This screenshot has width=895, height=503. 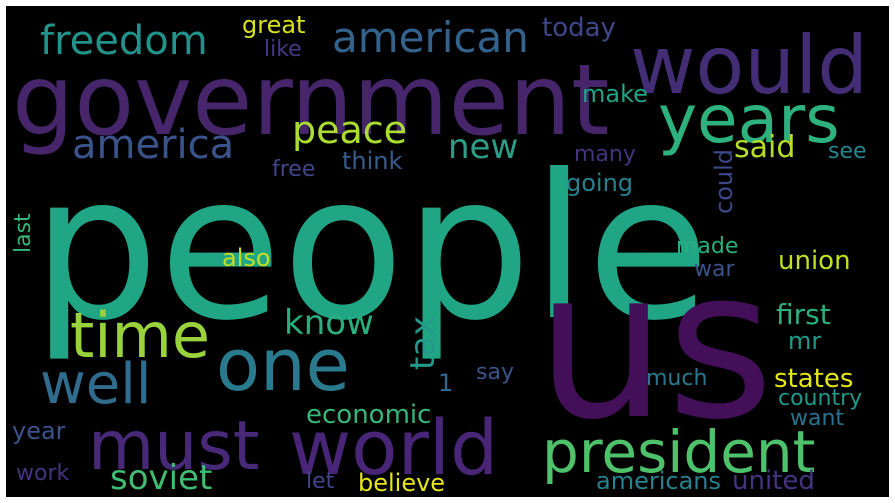 I want to click on word-made: made, so click(x=707, y=246).